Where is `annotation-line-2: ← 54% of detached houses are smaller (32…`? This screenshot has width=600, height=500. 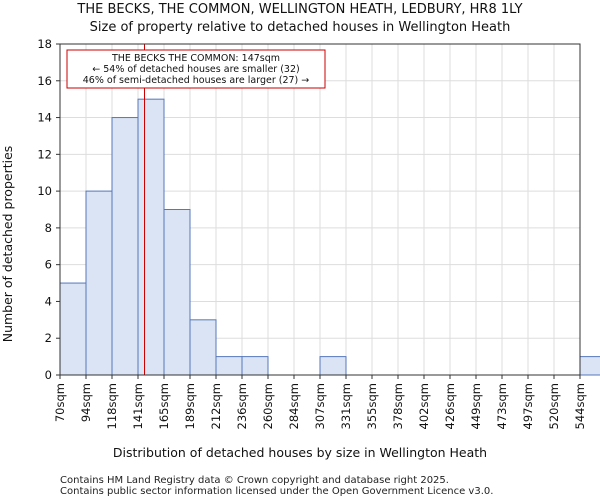 annotation-line-2: ← 54% of detached houses are smaller (32… is located at coordinates (195, 69).